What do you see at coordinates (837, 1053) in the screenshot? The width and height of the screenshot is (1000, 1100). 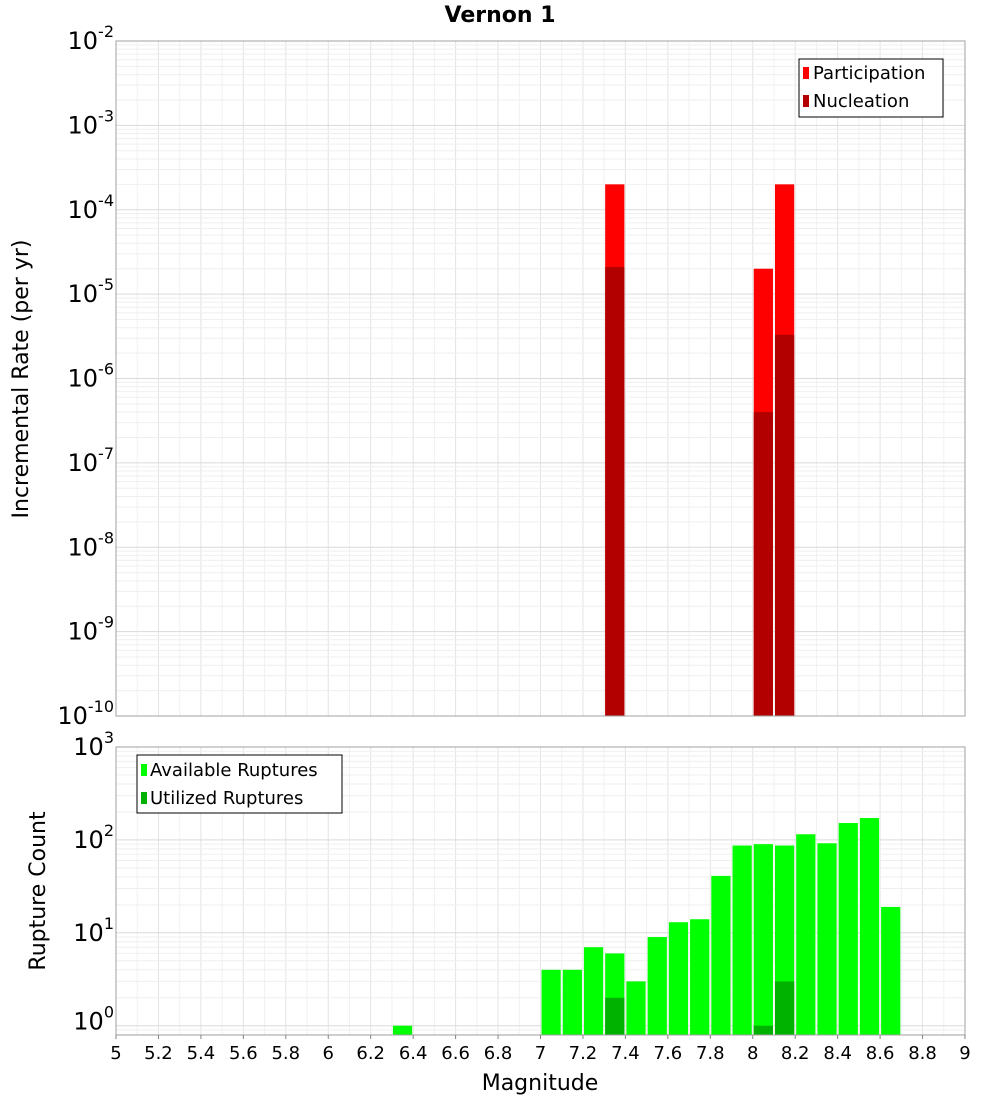 I see `x-tick-label: 8.4` at bounding box center [837, 1053].